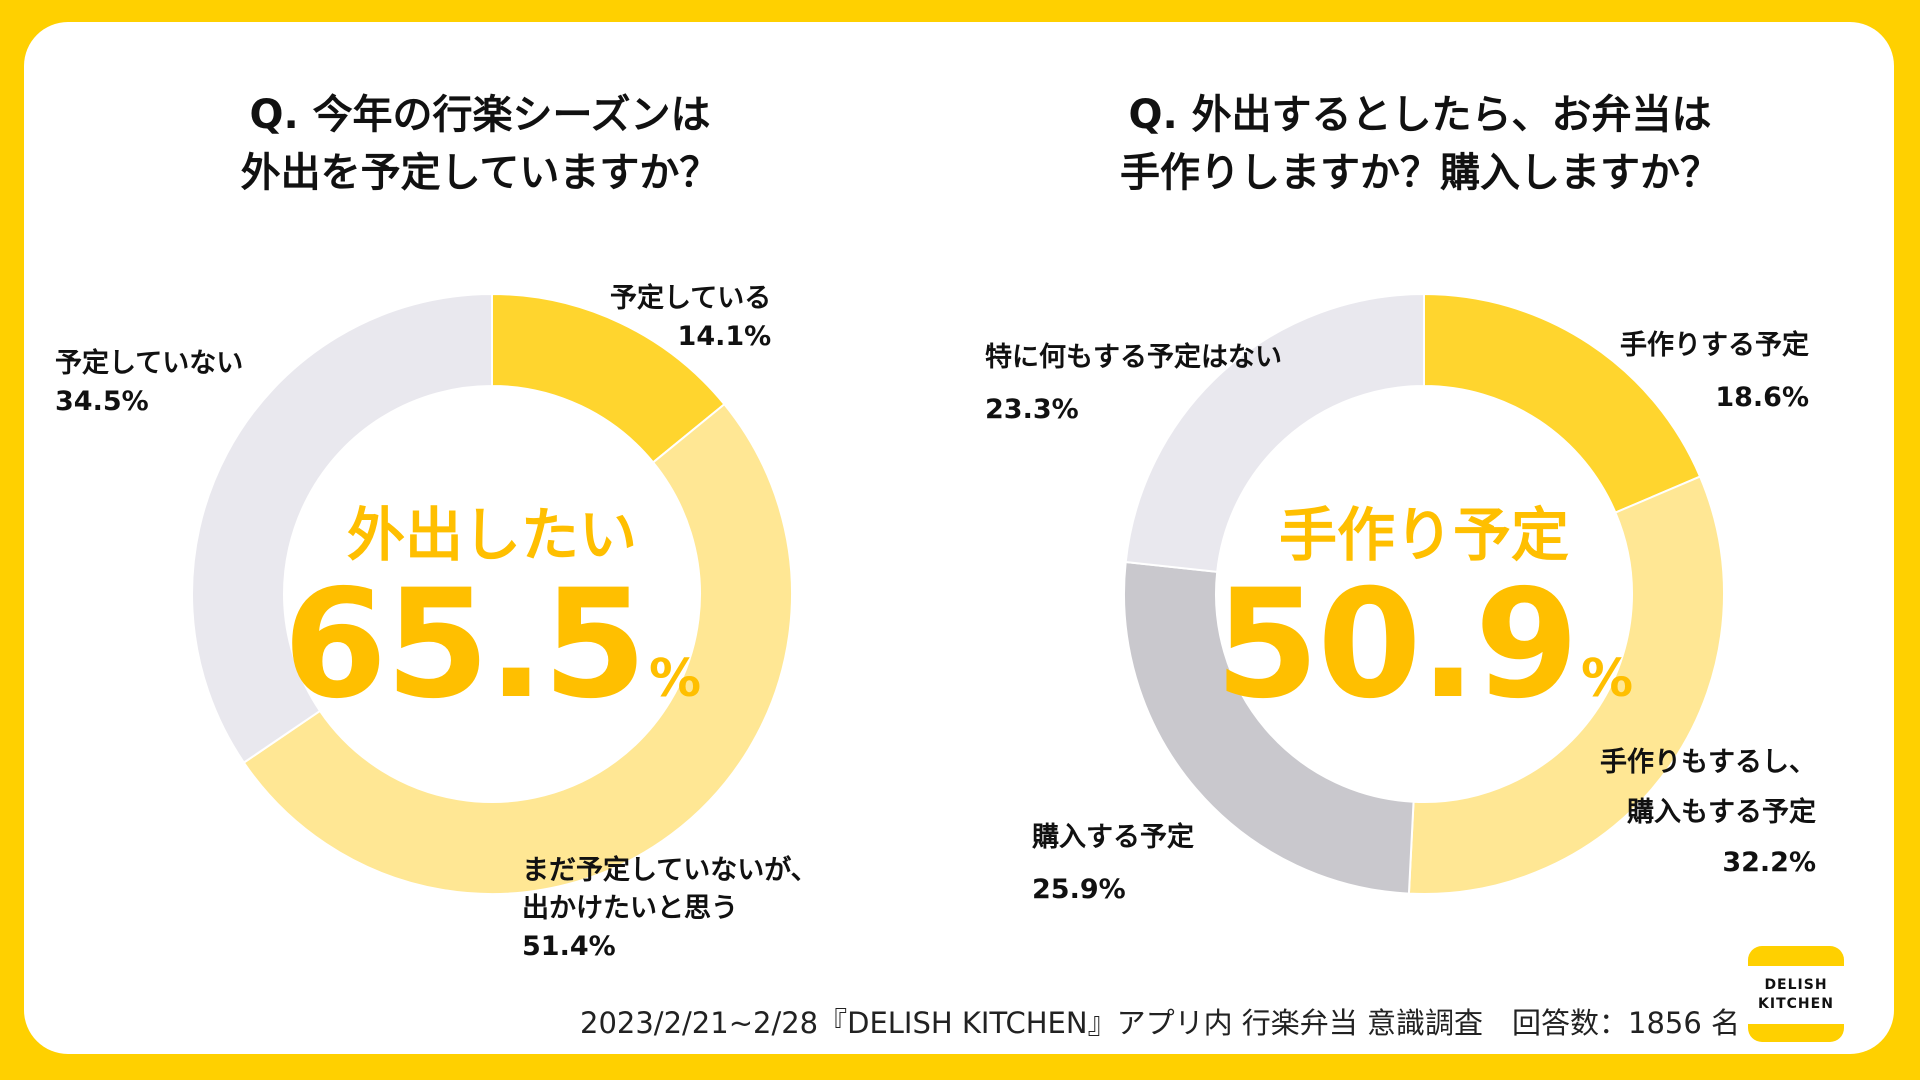 This screenshot has width=1920, height=1080. What do you see at coordinates (670, 870) in the screenshot?
I see `slice-label-text: まだ予定していないが、` at bounding box center [670, 870].